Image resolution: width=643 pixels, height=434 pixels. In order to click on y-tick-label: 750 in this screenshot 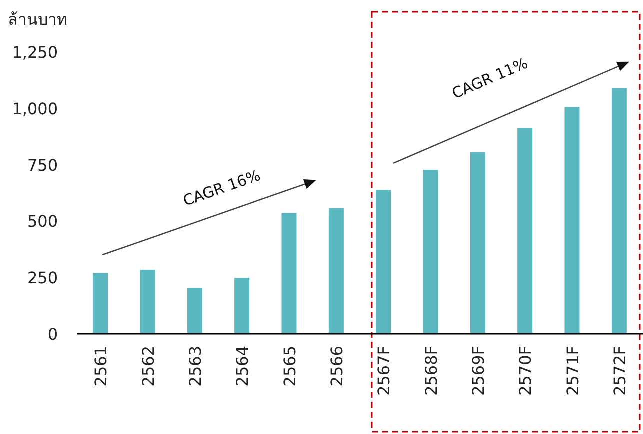, I will do `click(42, 165)`.